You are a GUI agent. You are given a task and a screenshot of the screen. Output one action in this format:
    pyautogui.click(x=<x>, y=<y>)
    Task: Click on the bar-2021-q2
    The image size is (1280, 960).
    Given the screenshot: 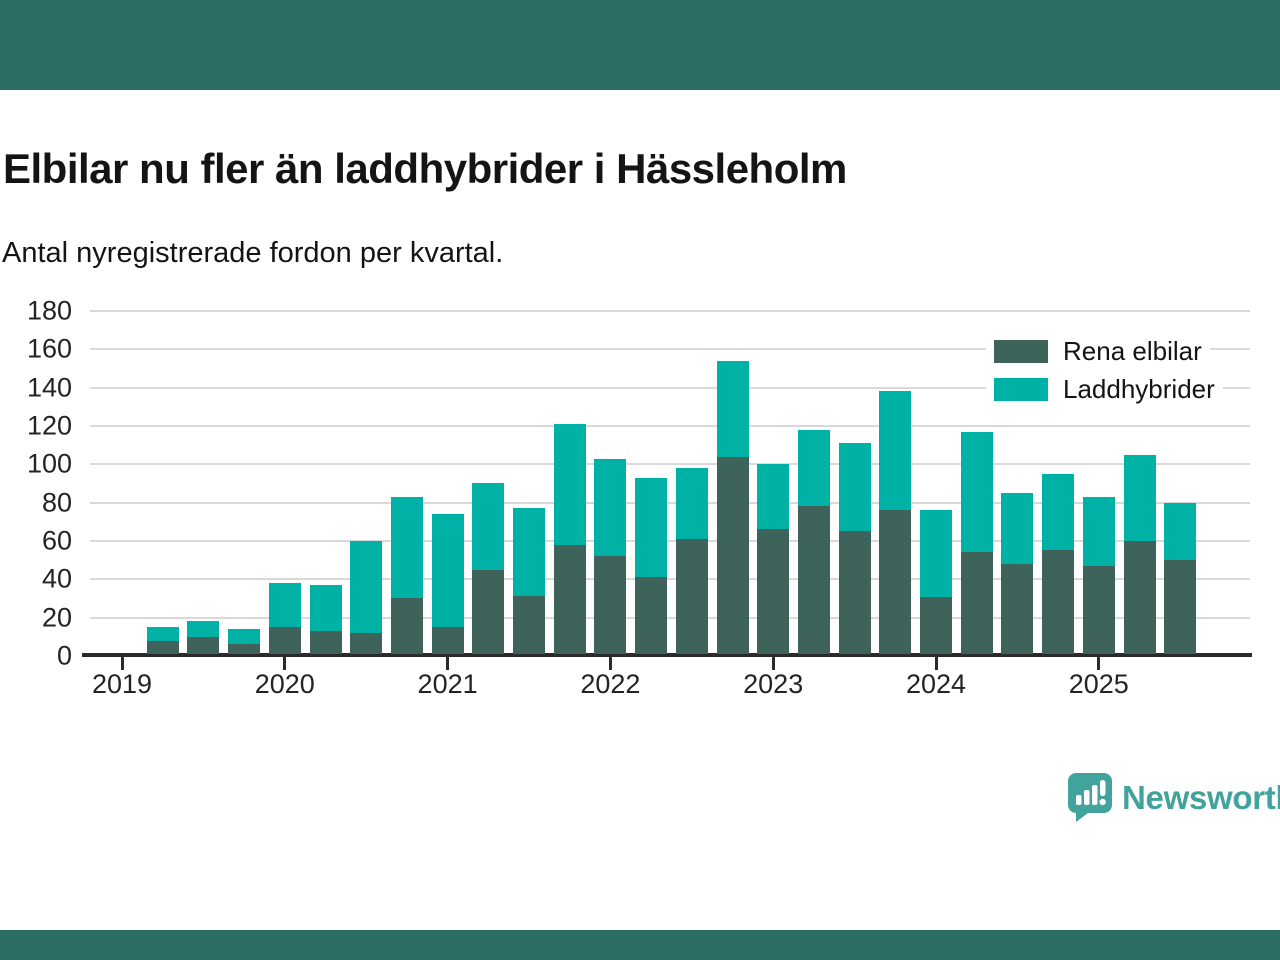 What is the action you would take?
    pyautogui.click(x=488, y=568)
    